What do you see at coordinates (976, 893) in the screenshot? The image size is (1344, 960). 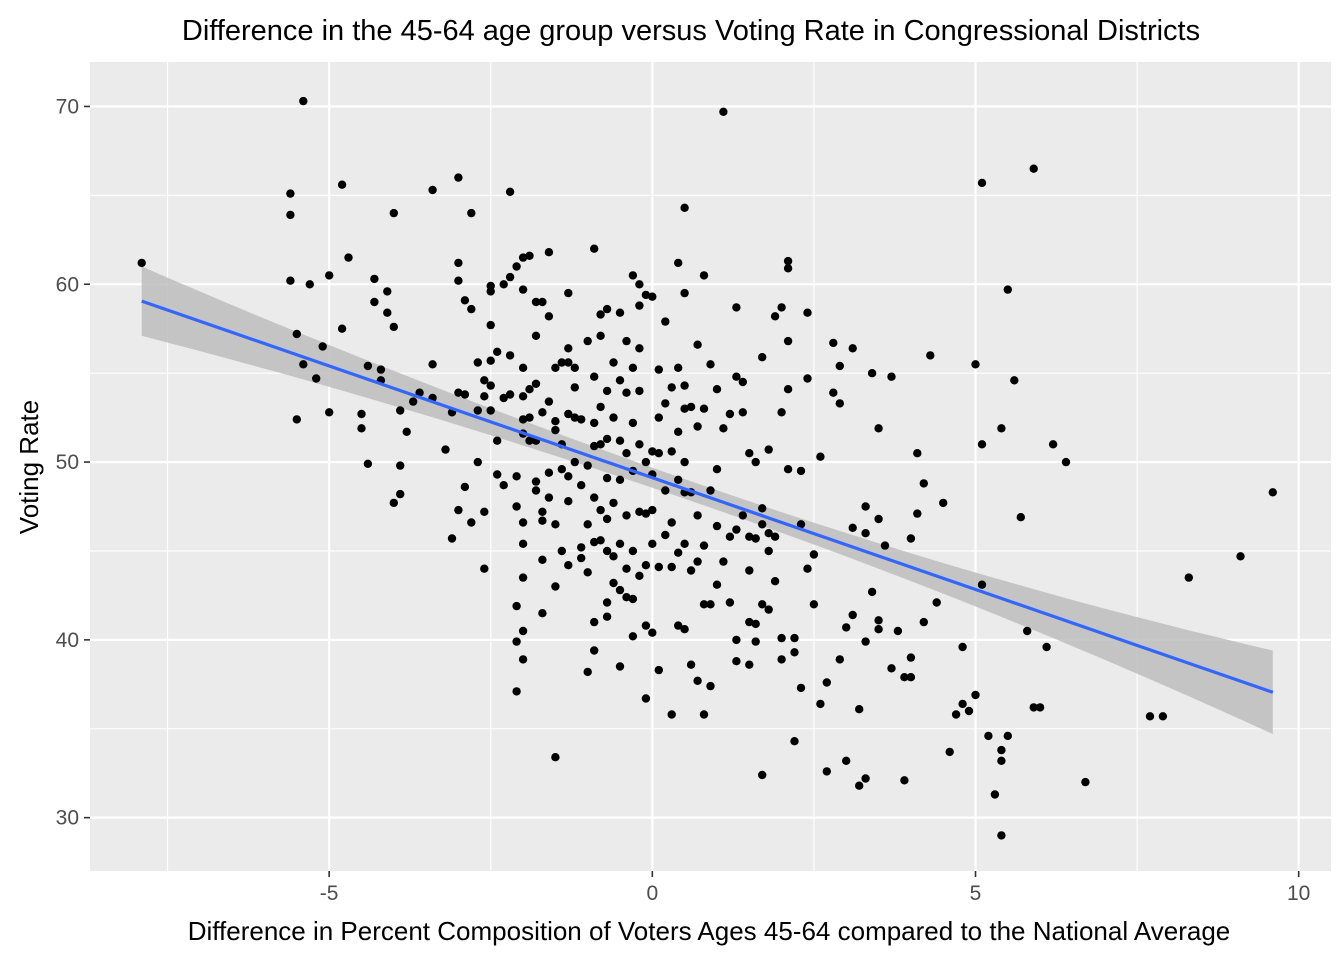 I see `x-tick-label: 5` at bounding box center [976, 893].